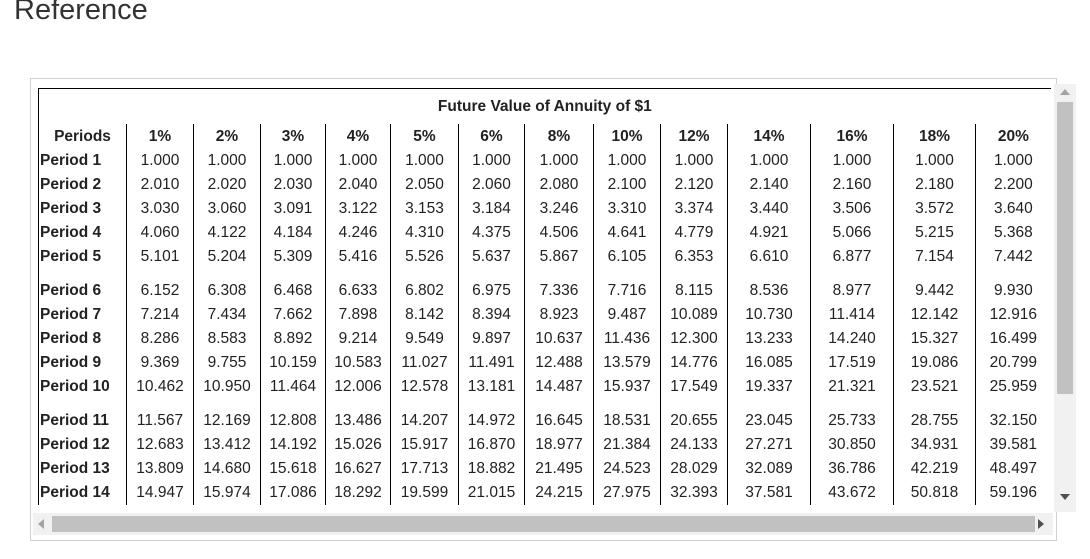 This screenshot has width=1090, height=559. What do you see at coordinates (1065, 497) in the screenshot?
I see `scroll-down-arrow` at bounding box center [1065, 497].